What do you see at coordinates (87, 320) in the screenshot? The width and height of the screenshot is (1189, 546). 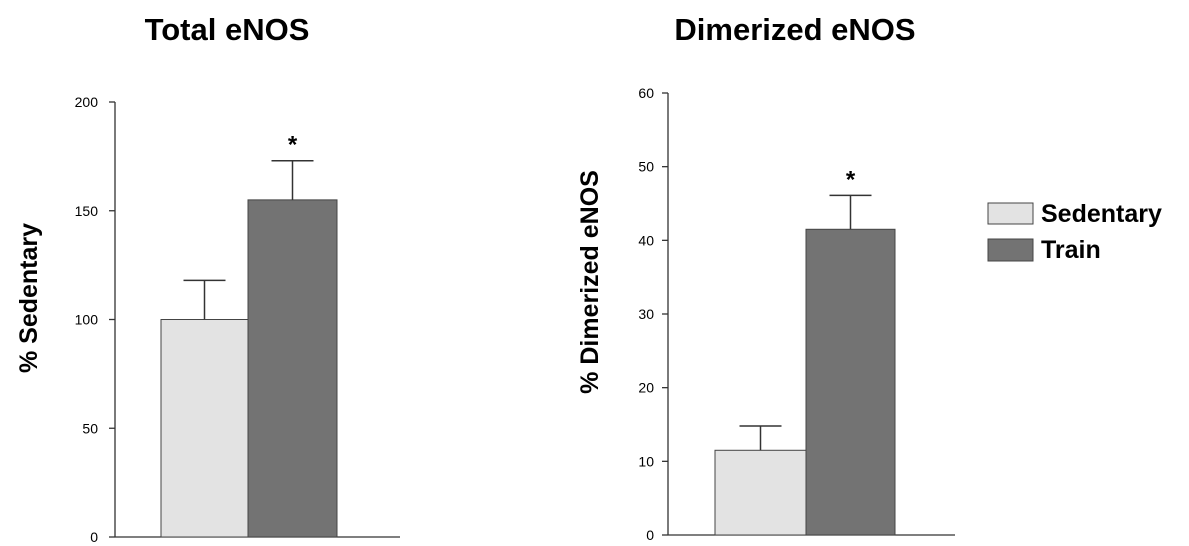 I see `y-tick-label: 100` at bounding box center [87, 320].